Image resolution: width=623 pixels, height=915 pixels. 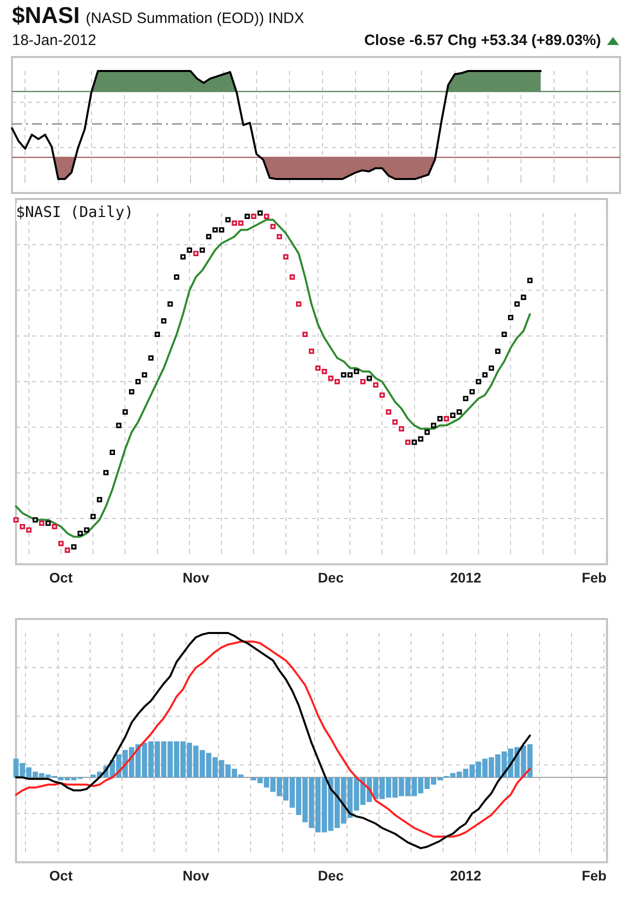 What do you see at coordinates (46, 15) in the screenshot?
I see `chart-title: $NASI` at bounding box center [46, 15].